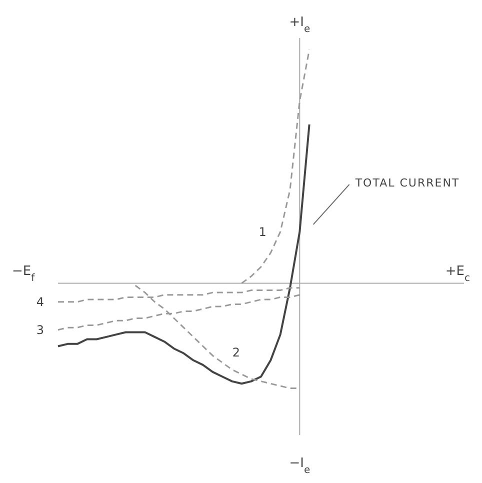 The width and height of the screenshot is (482, 483). Describe the element at coordinates (40, 329) in the screenshot. I see `series-label: 3` at that location.